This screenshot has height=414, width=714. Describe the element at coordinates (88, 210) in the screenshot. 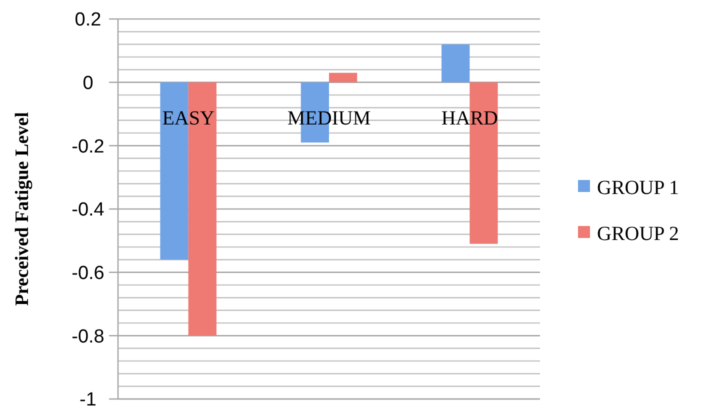

I see `y-tick-label: -0.4` at that location.